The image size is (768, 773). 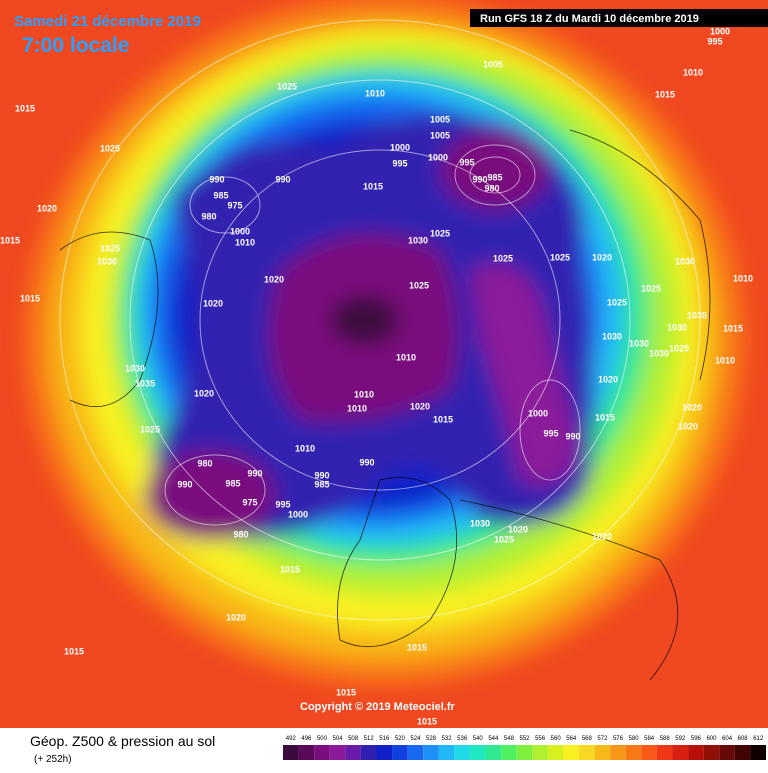 What do you see at coordinates (634, 739) in the screenshot?
I see `scale-label: 580` at bounding box center [634, 739].